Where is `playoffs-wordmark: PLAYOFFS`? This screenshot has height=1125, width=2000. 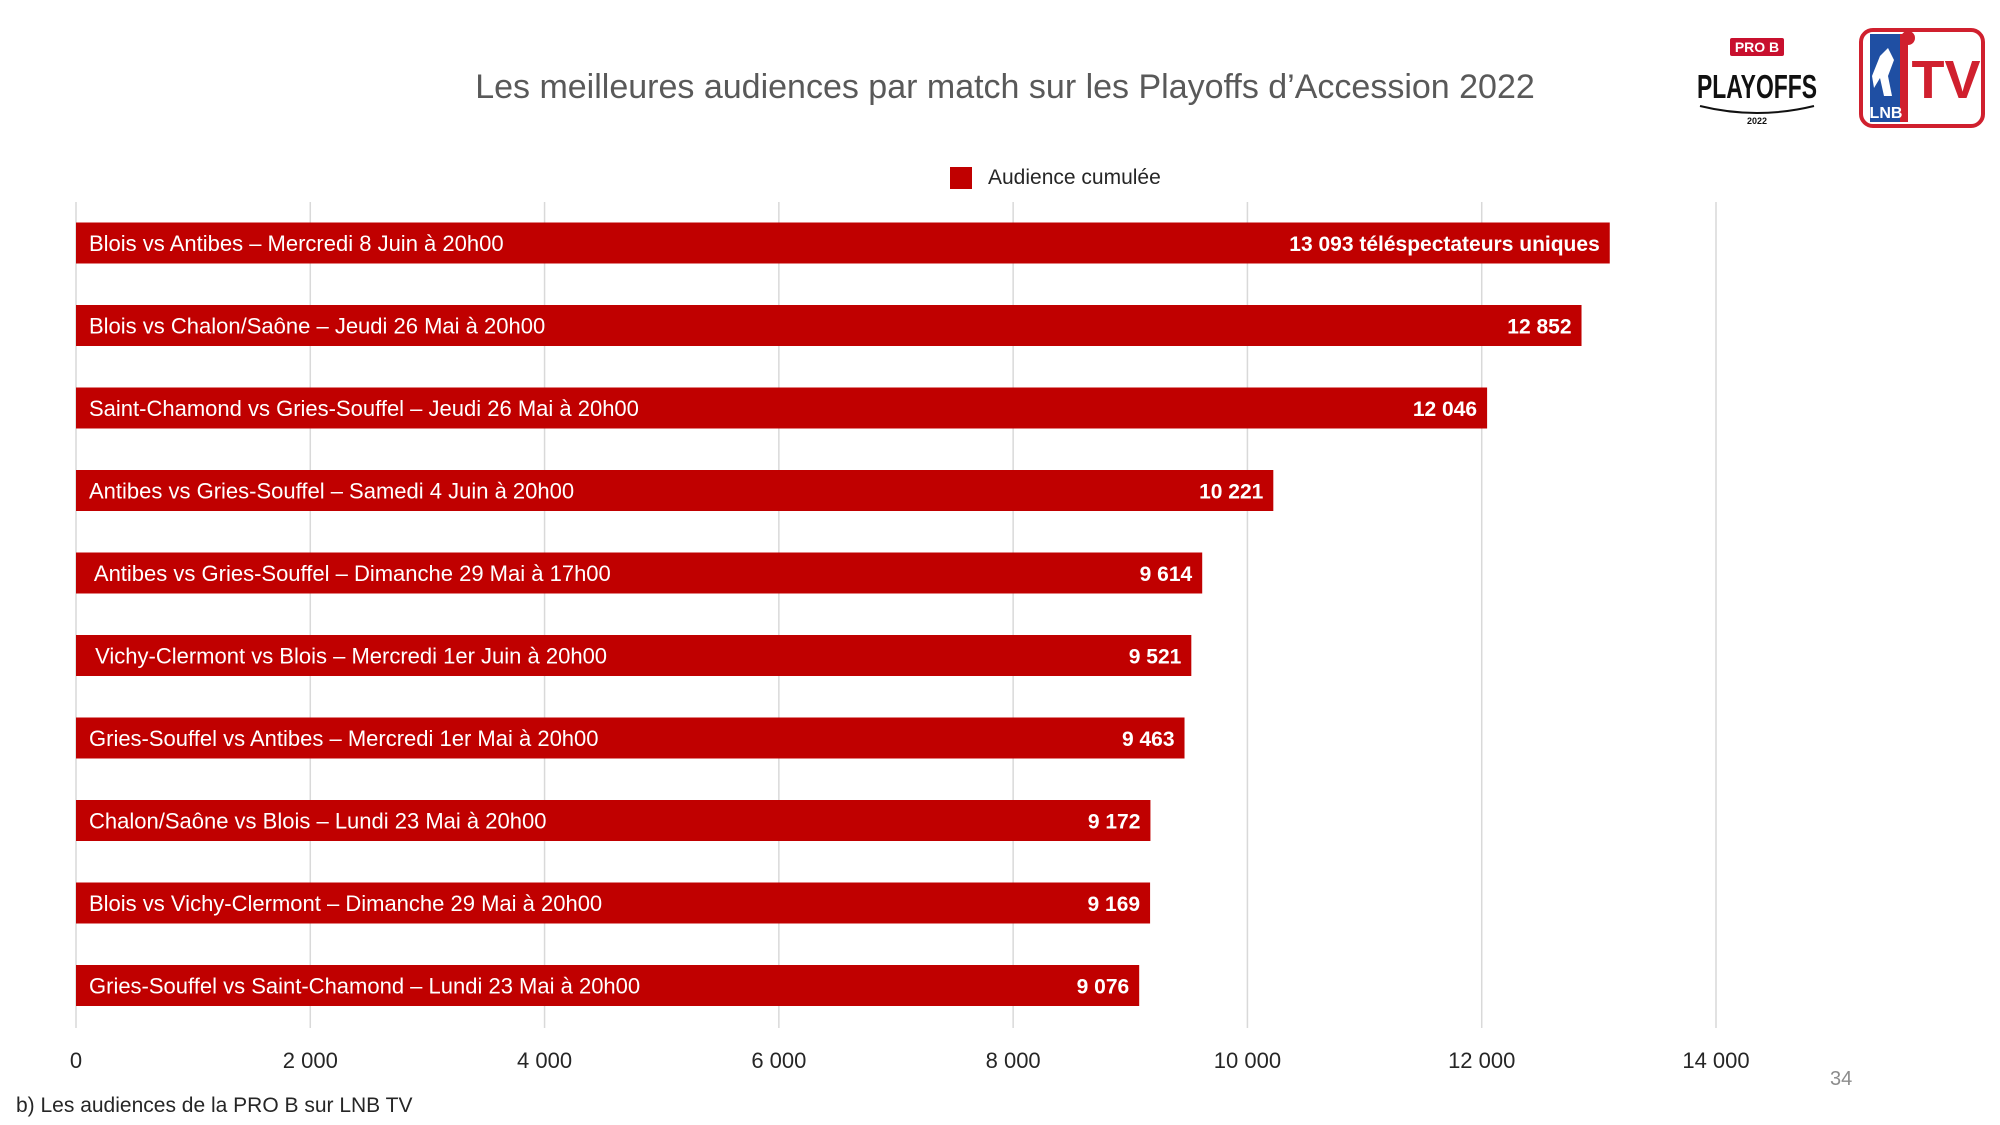 playoffs-wordmark: PLAYOFFS is located at coordinates (1757, 86).